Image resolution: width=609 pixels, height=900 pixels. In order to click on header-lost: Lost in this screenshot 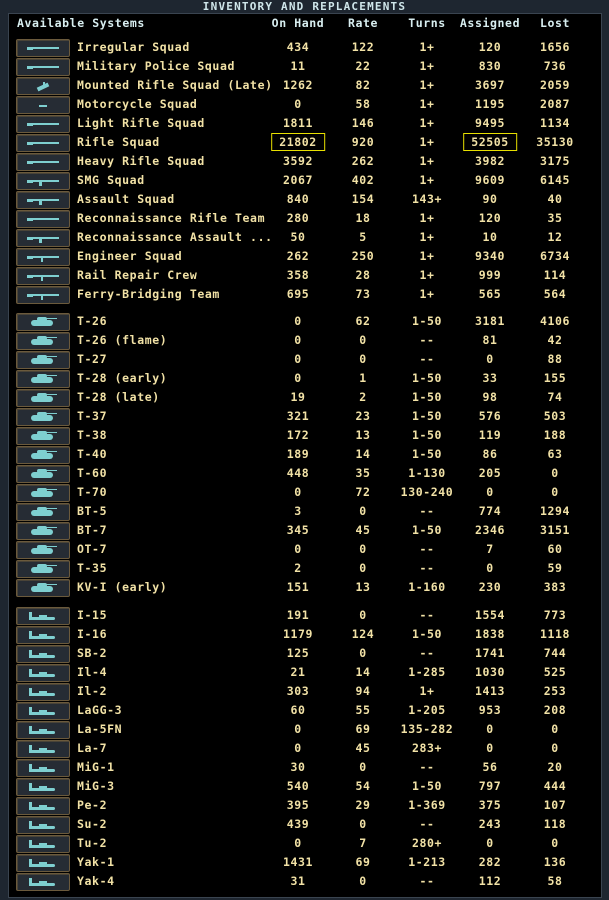, I will do `click(555, 23)`.